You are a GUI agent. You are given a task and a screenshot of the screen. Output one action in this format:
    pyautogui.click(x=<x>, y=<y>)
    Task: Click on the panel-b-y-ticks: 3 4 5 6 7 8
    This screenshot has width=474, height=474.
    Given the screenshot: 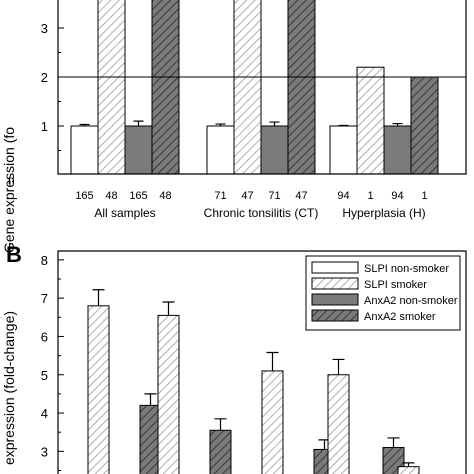 What is the action you would take?
    pyautogui.click(x=52, y=362)
    